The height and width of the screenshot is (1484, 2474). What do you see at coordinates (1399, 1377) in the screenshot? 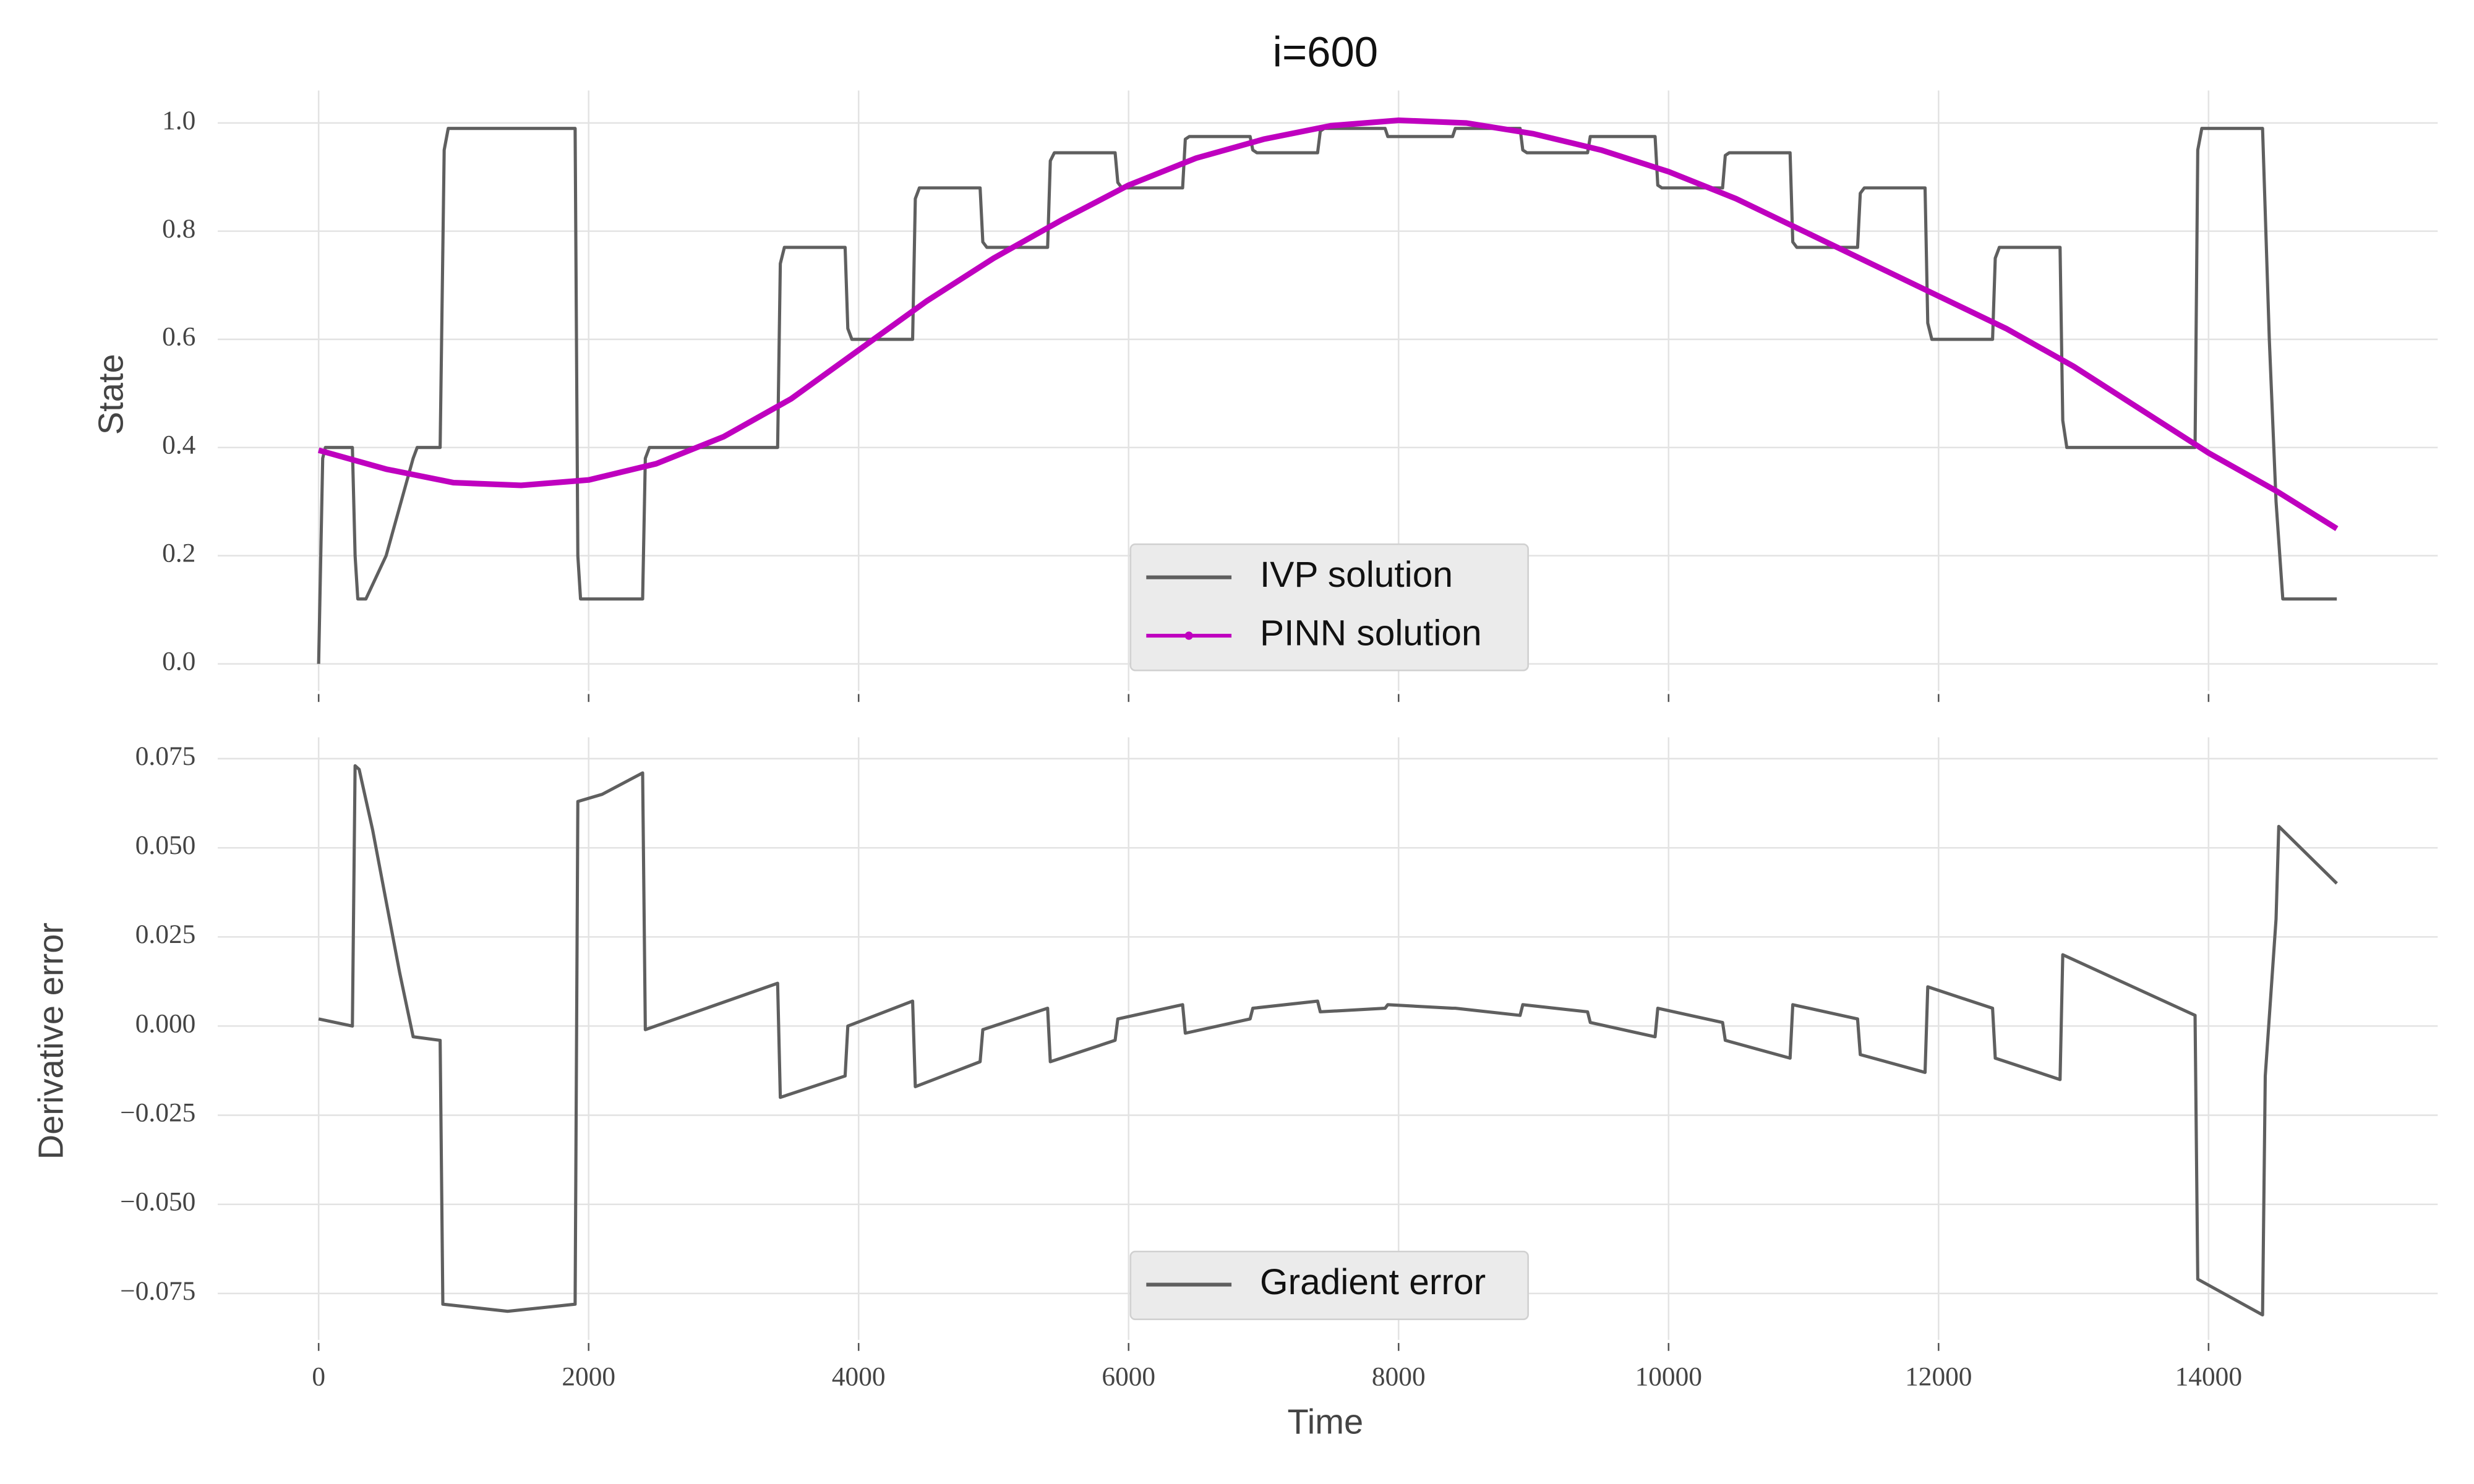
I see `x-tick-label: 8000` at bounding box center [1399, 1377].